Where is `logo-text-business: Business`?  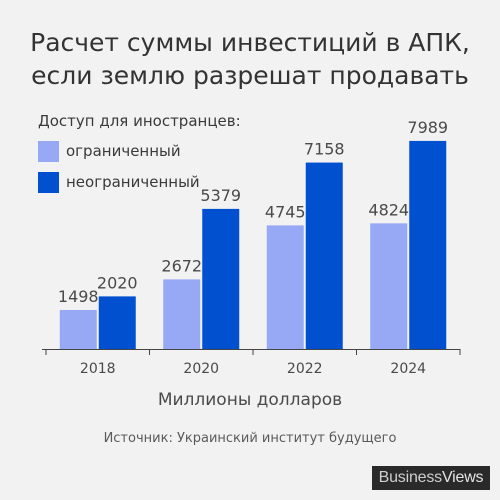 logo-text-business: Business is located at coordinates (410, 477).